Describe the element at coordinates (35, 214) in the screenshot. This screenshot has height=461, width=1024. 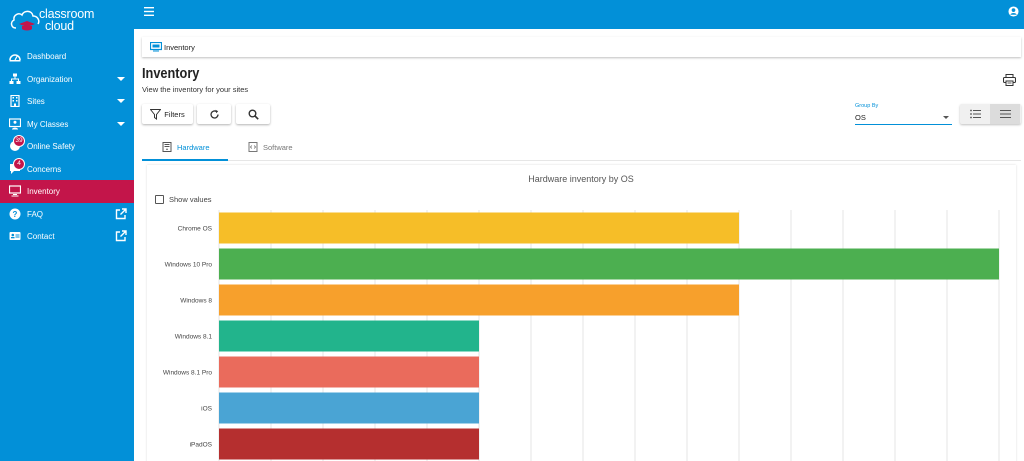
I see `sidebar-item-label: FAQ` at that location.